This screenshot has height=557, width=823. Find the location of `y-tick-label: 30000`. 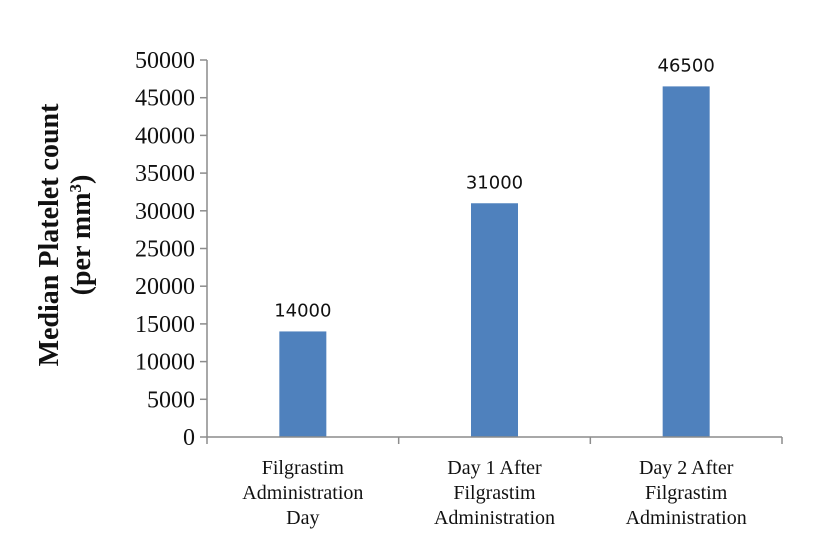

y-tick-label: 30000 is located at coordinates (165, 212).